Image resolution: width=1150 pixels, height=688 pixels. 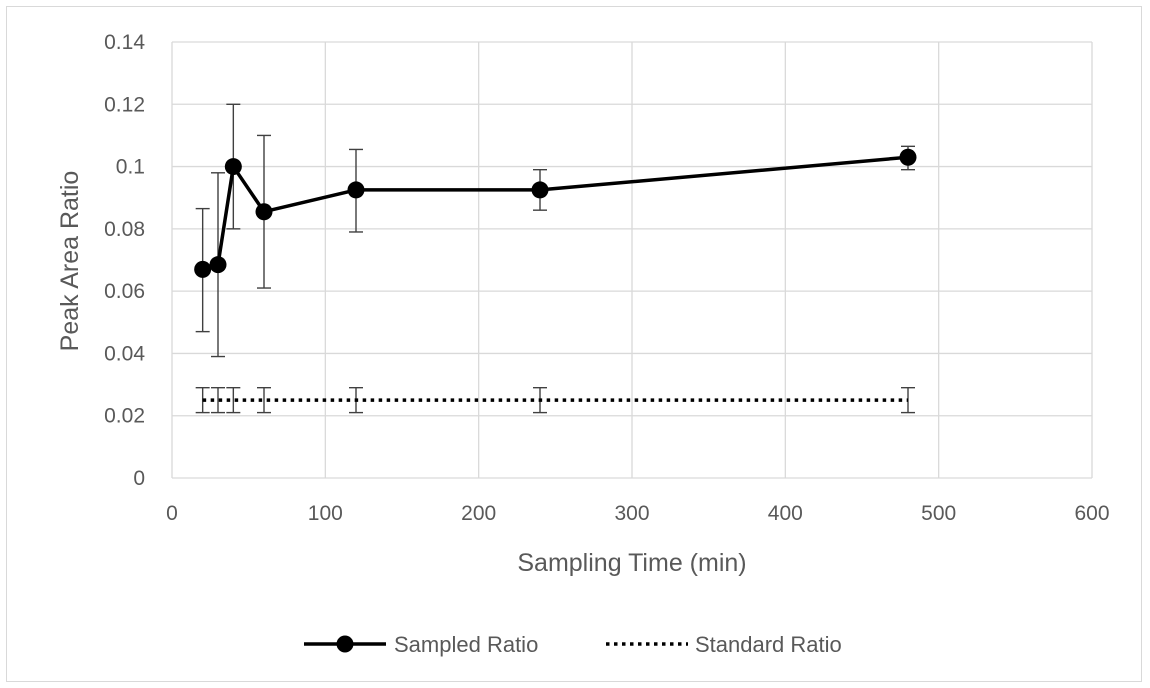 I want to click on x-tick-label: 400, so click(x=785, y=513).